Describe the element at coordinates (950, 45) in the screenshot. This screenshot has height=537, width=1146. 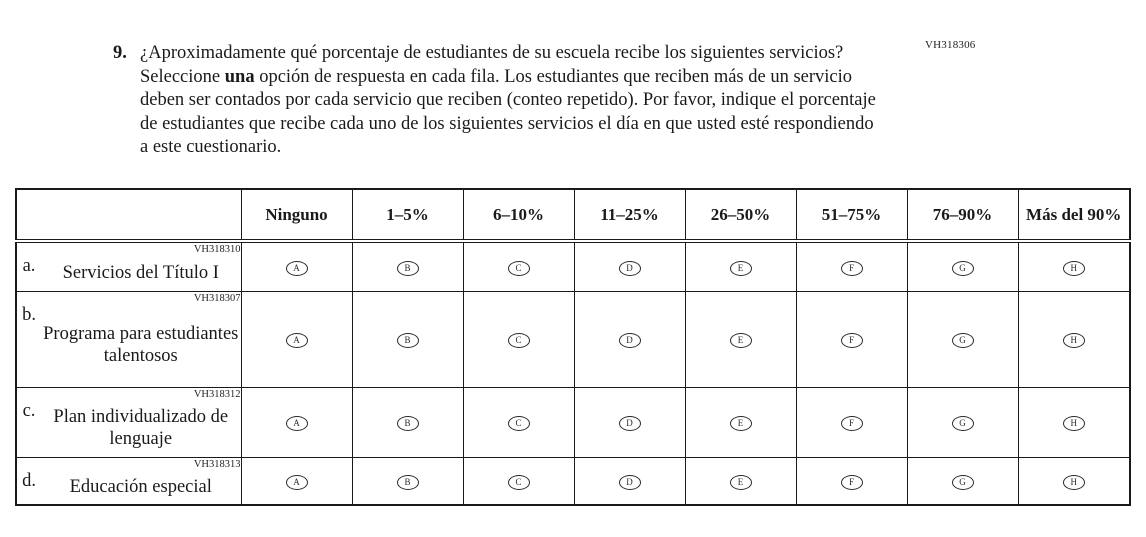
I see `question-code: VH318306` at that location.